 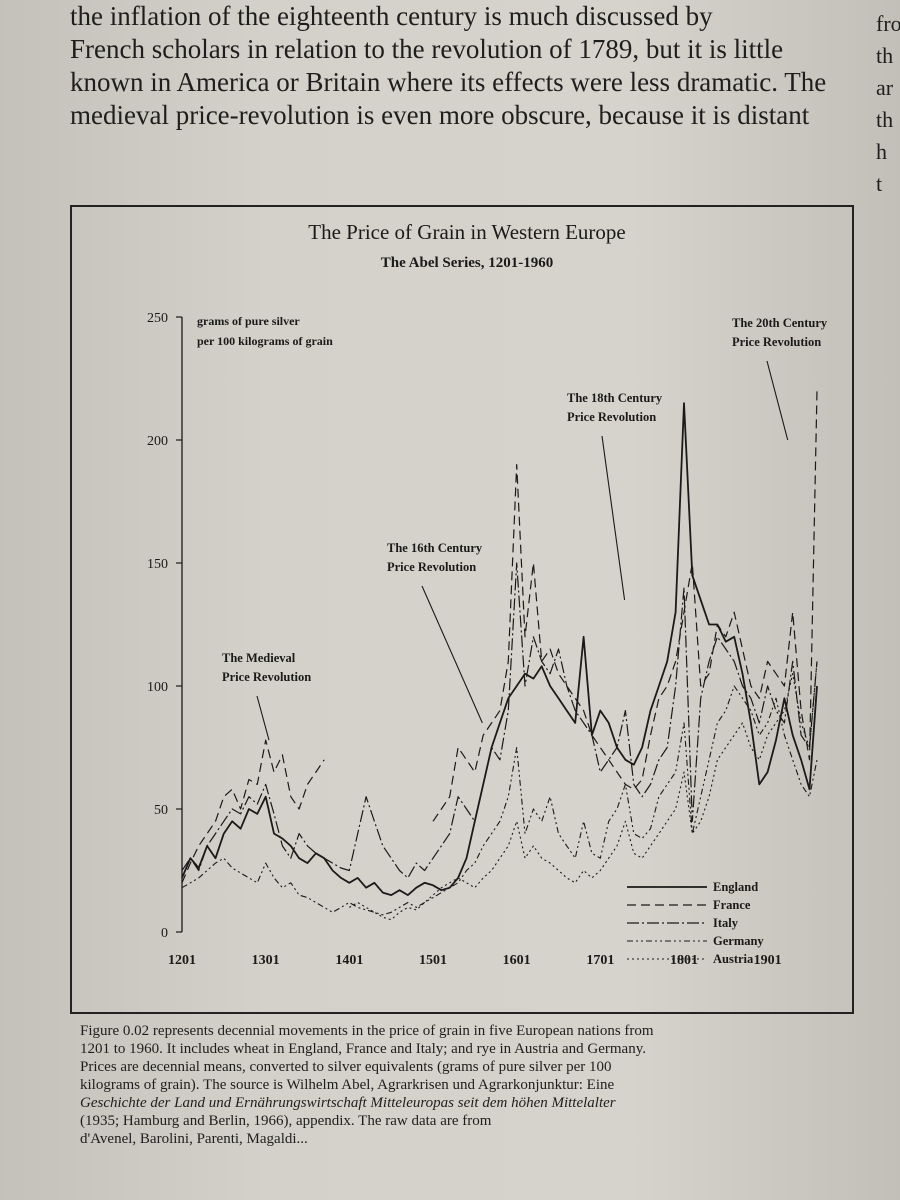 I want to click on y-tick-label: 50, so click(x=161, y=810).